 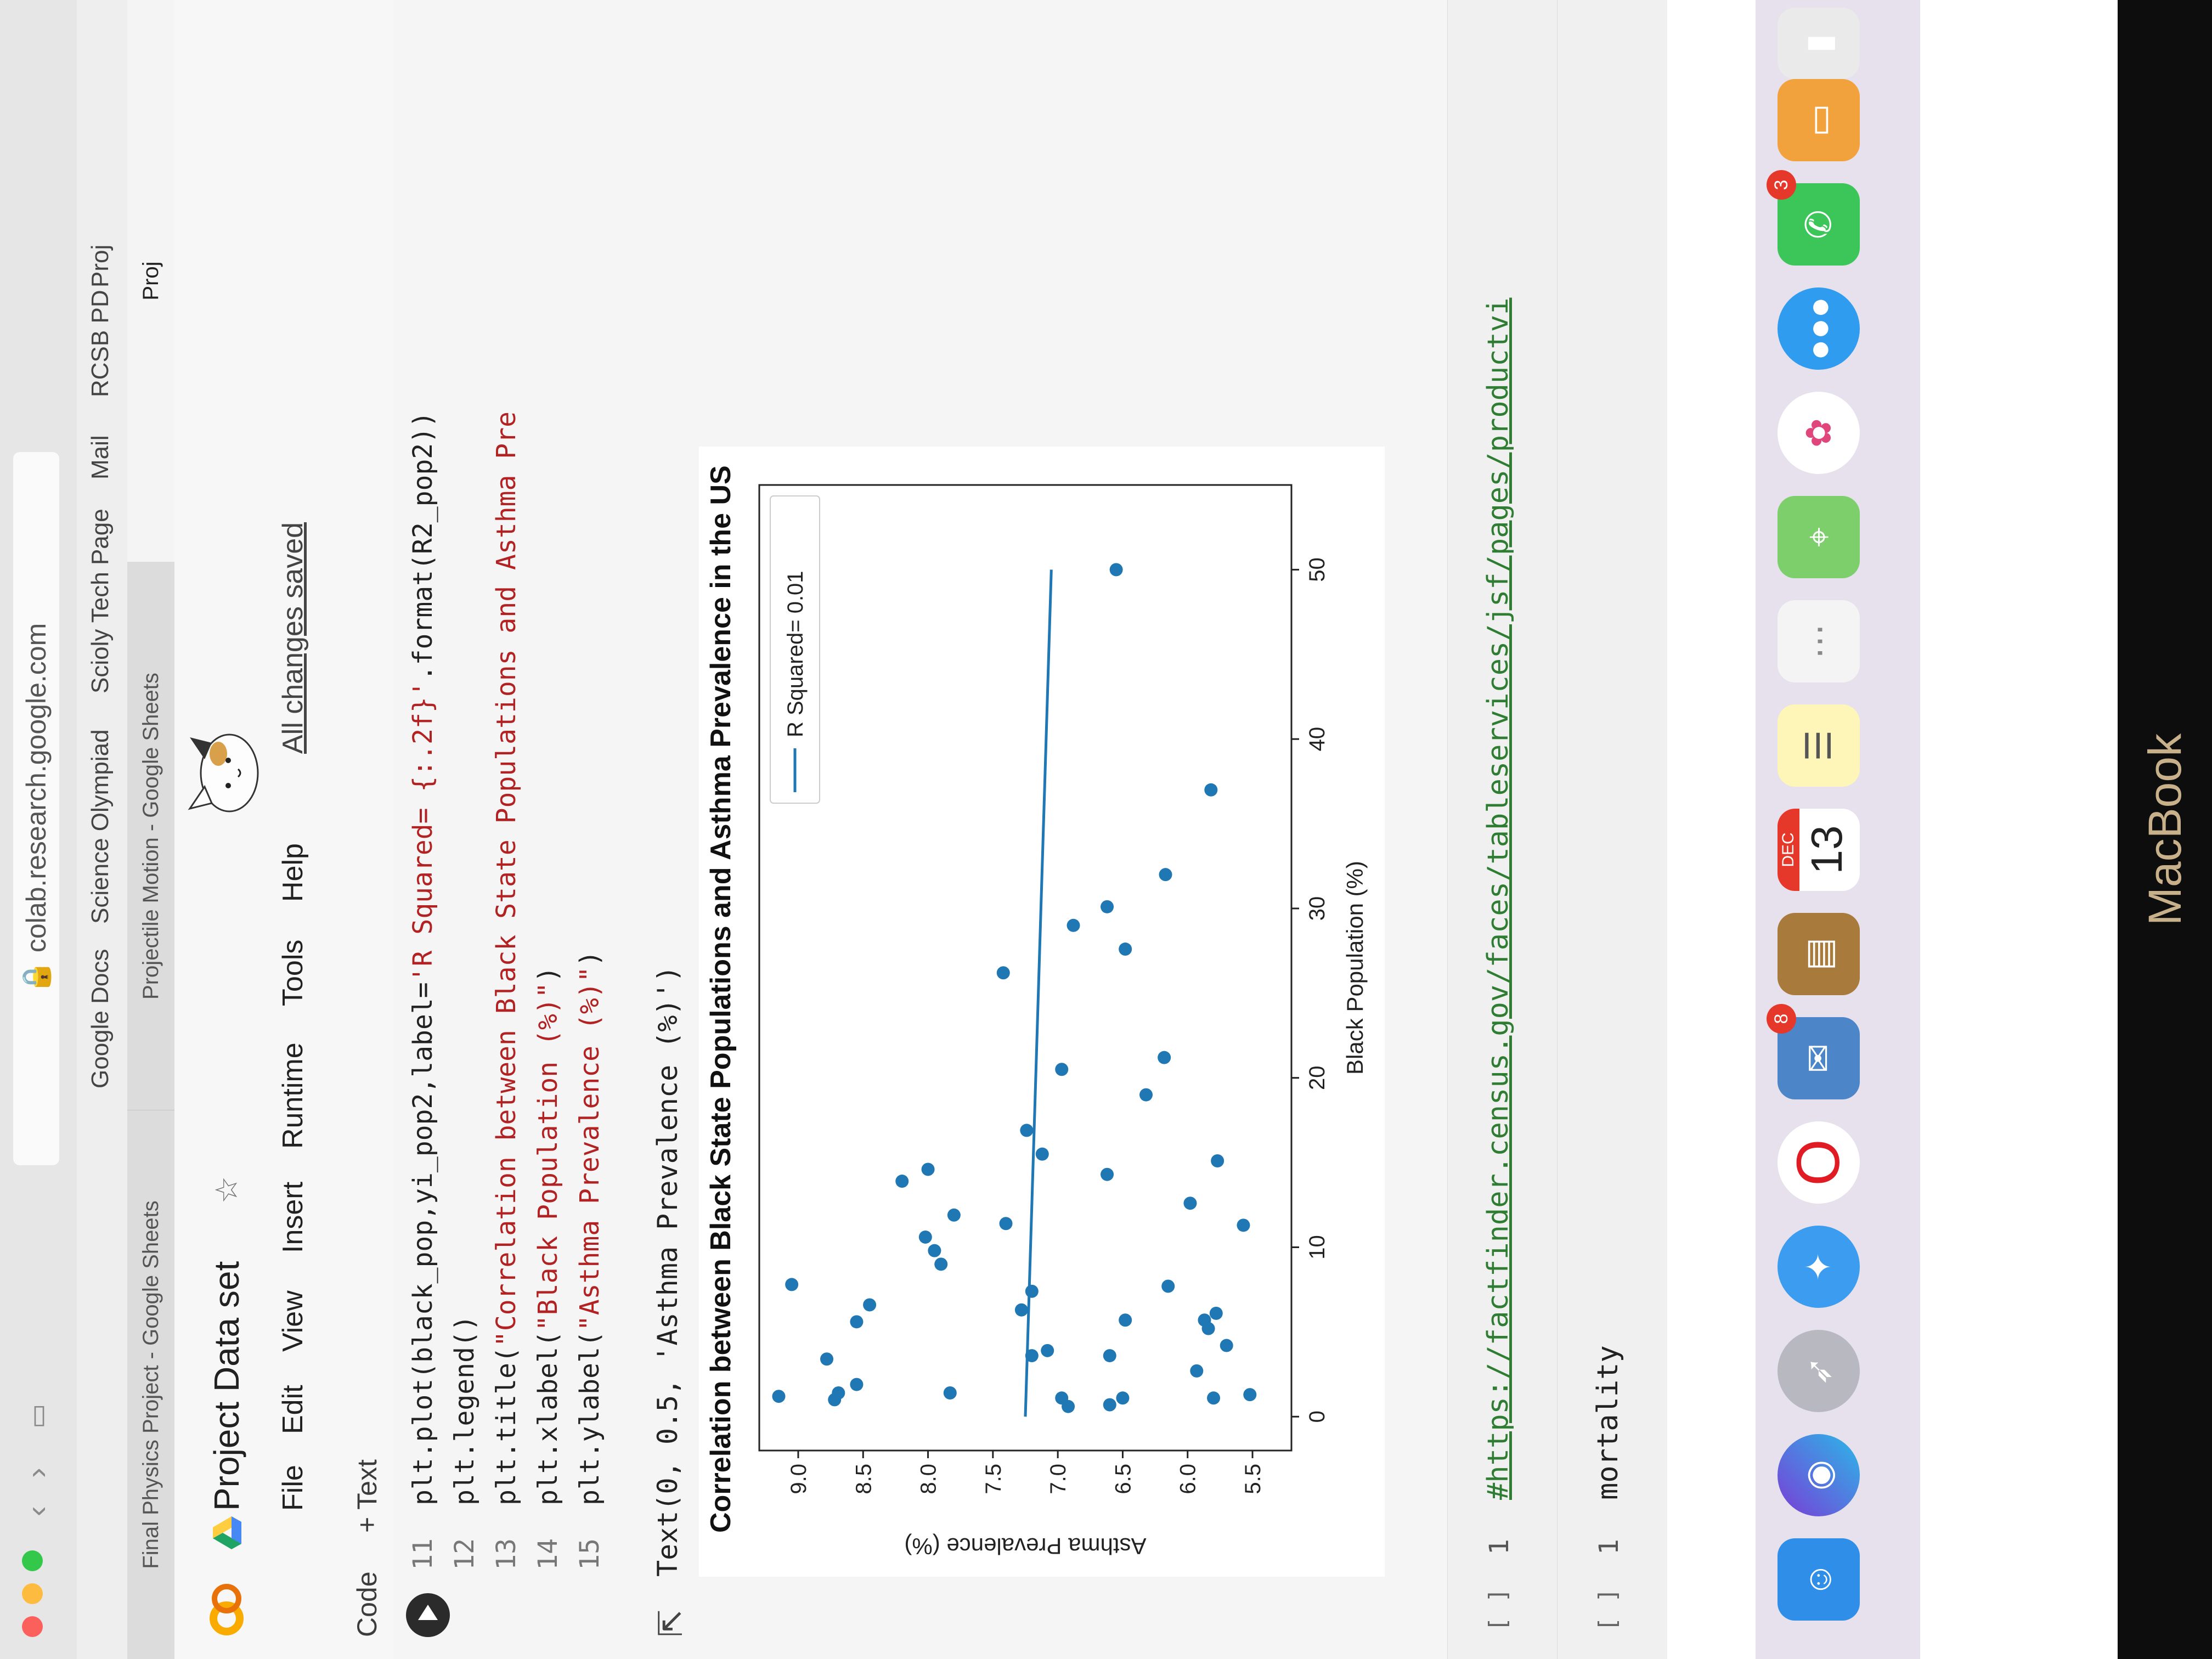 I want to click on line-number: 12, so click(x=465, y=1554).